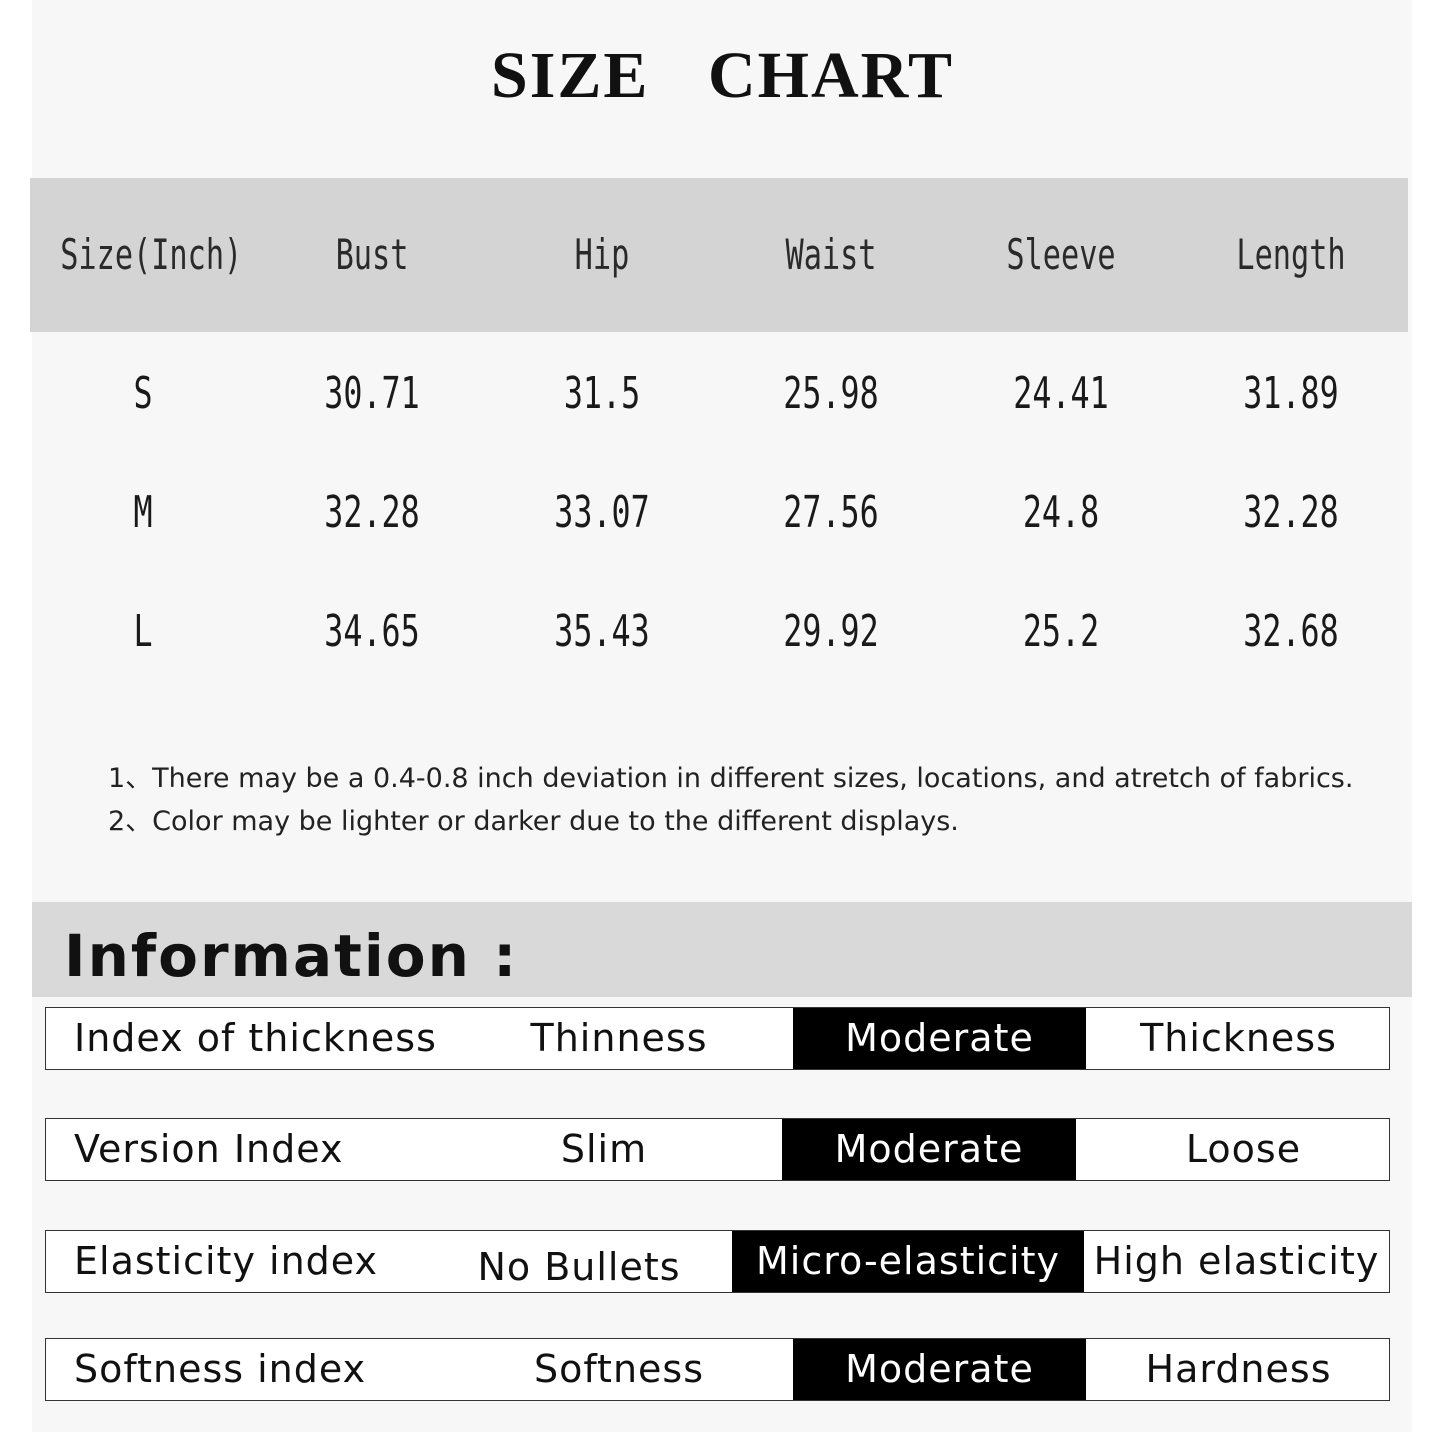 The height and width of the screenshot is (1445, 1445). Describe the element at coordinates (1061, 631) in the screenshot. I see `table-cell: 25.2` at that location.